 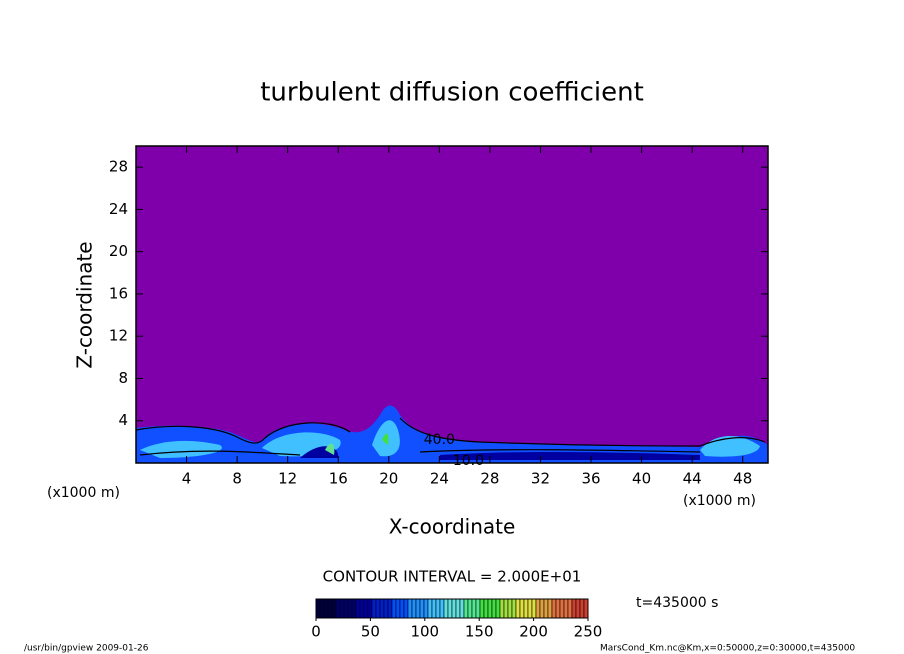 What do you see at coordinates (590, 479) in the screenshot?
I see `x-tick-label: 36` at bounding box center [590, 479].